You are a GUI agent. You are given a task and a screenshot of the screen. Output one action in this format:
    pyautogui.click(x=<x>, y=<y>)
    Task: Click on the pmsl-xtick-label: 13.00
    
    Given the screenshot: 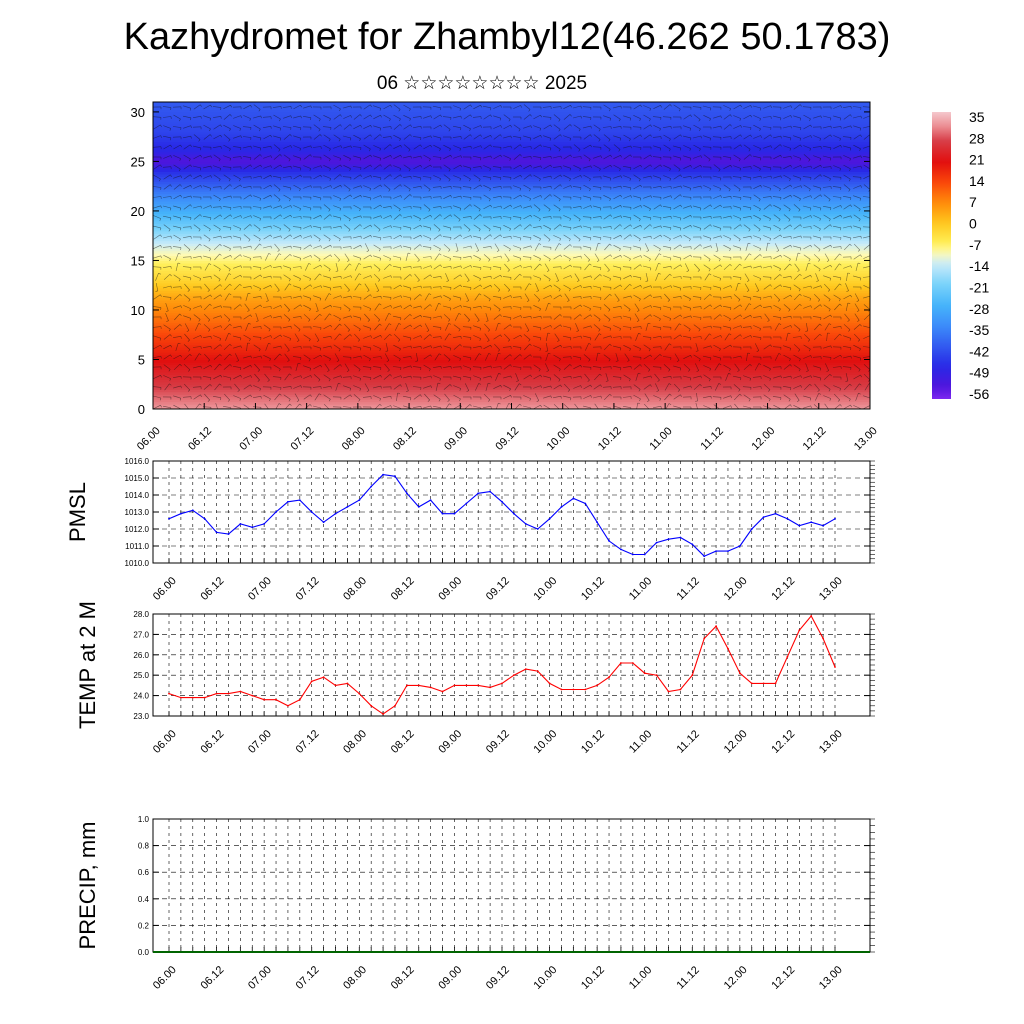 What is the action you would take?
    pyautogui.click(x=831, y=589)
    